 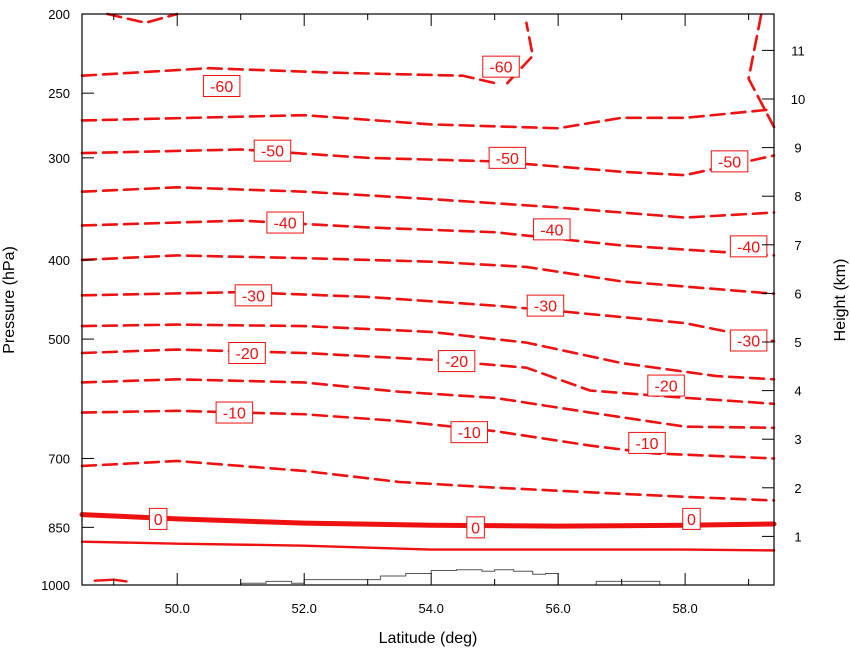 What do you see at coordinates (797, 439) in the screenshot?
I see `y2-tick-label: 3` at bounding box center [797, 439].